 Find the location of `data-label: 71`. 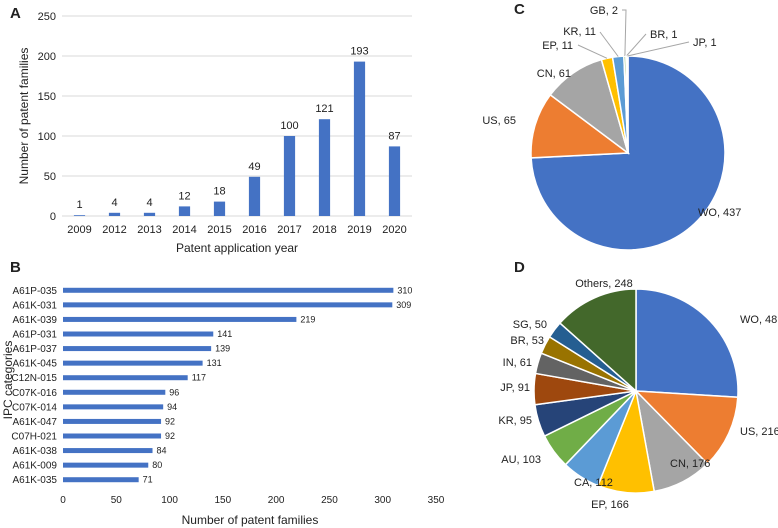

data-label: 71 is located at coordinates (148, 480).